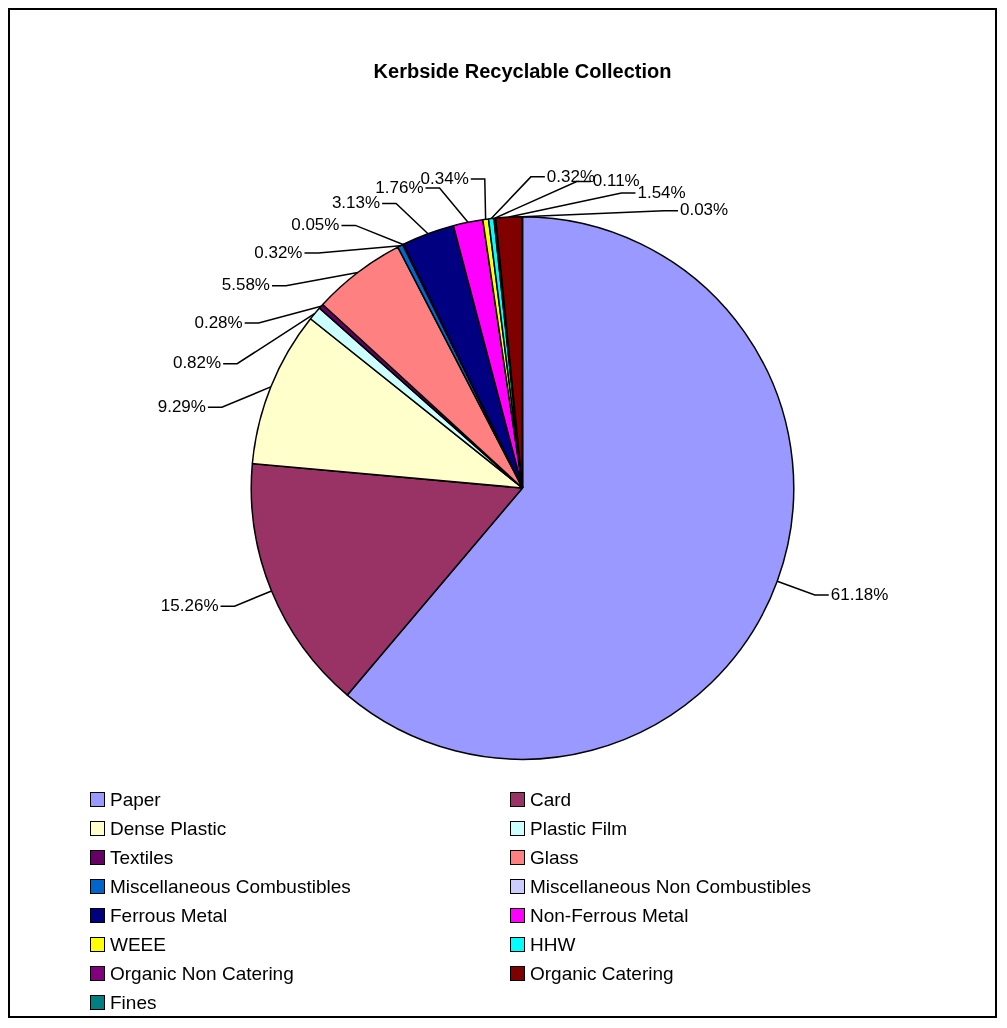 The height and width of the screenshot is (1028, 1007). I want to click on data-label: 9.29%, so click(181, 406).